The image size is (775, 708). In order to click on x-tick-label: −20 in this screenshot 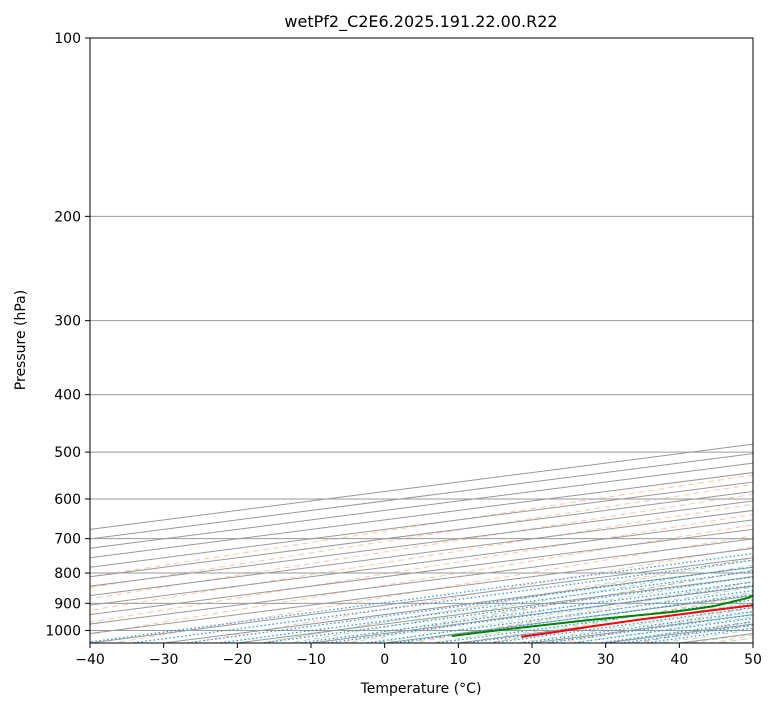, I will do `click(238, 660)`.